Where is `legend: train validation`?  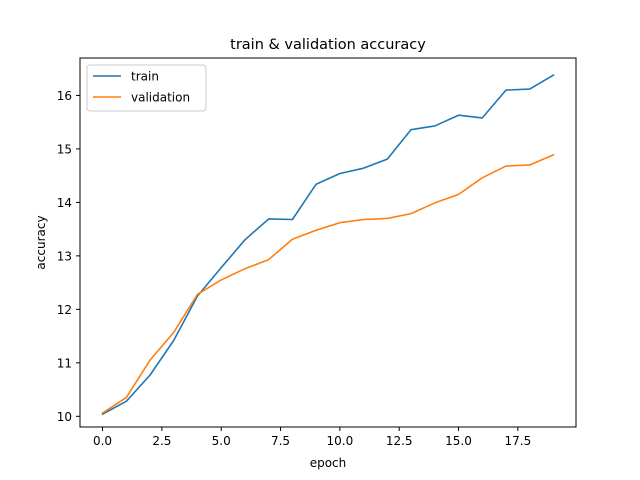
legend: train validation is located at coordinates (146, 88).